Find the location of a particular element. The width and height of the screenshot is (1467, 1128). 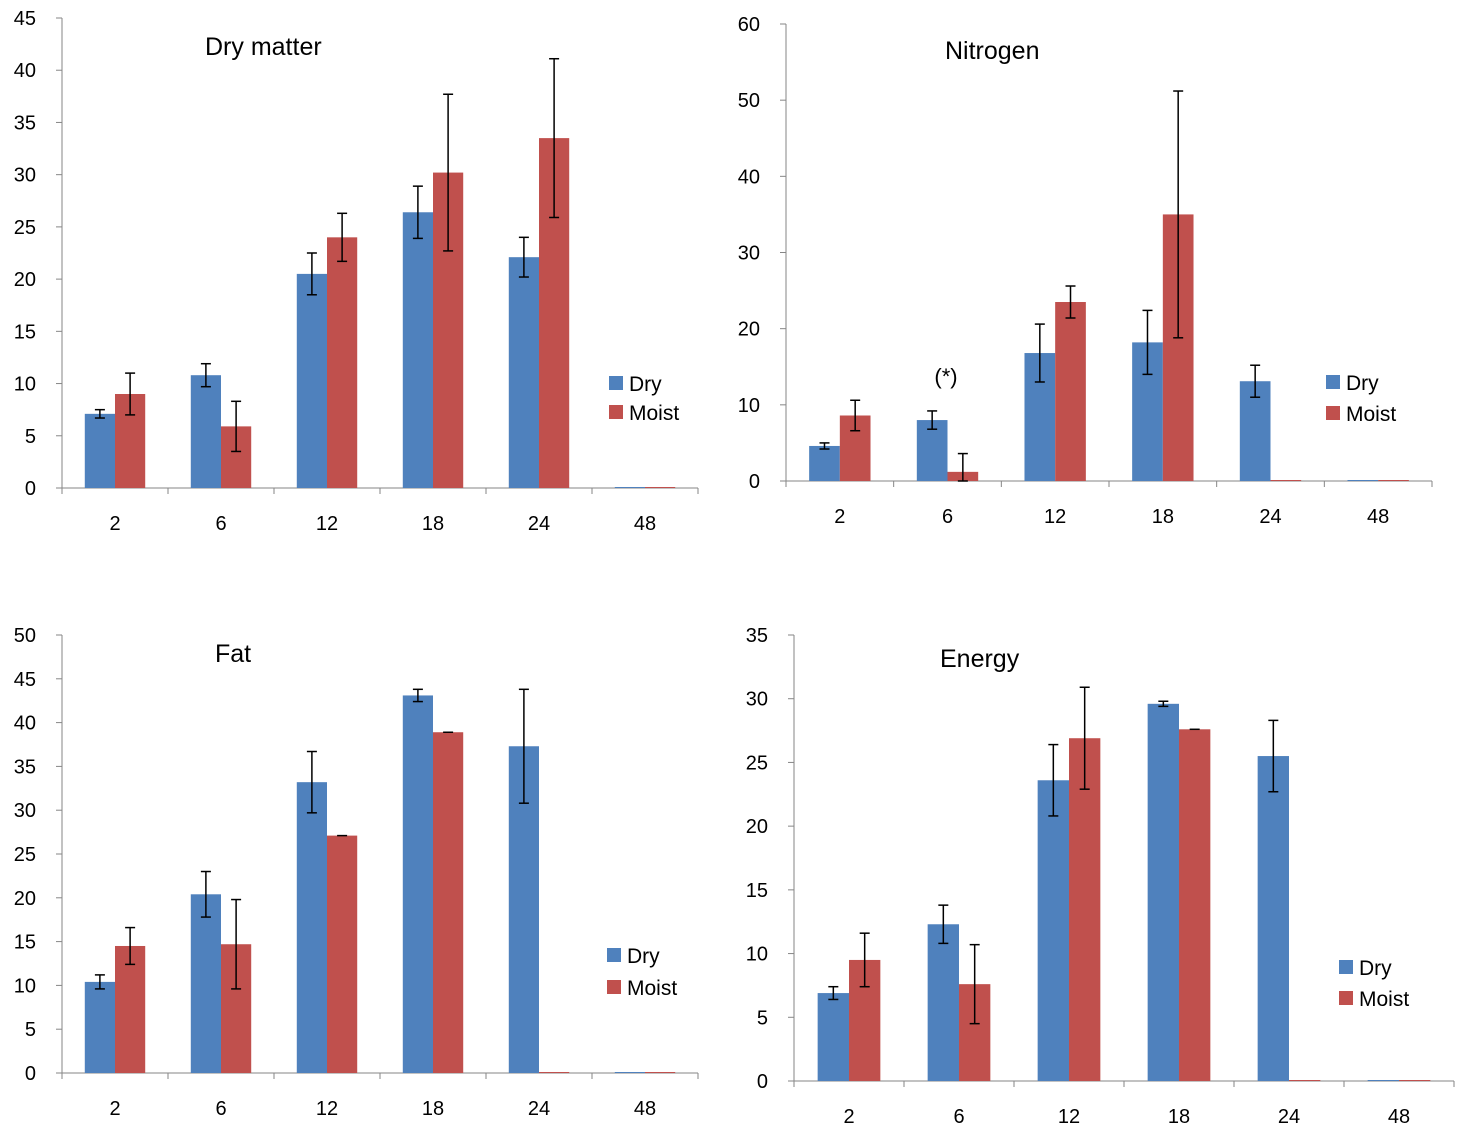

chart-title: Fat is located at coordinates (233, 654).